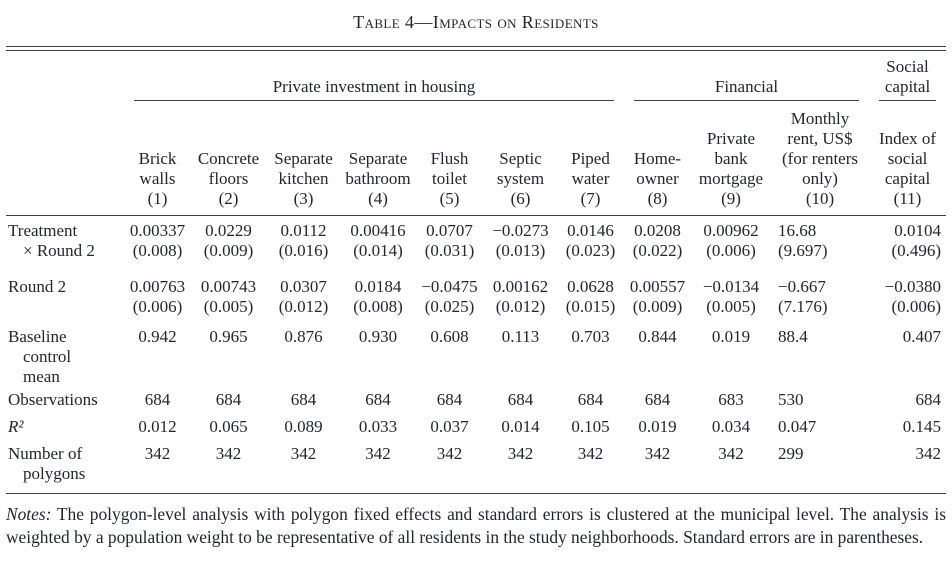 This screenshot has width=952, height=576. What do you see at coordinates (65, 289) in the screenshot?
I see `row-label: Round 2` at bounding box center [65, 289].